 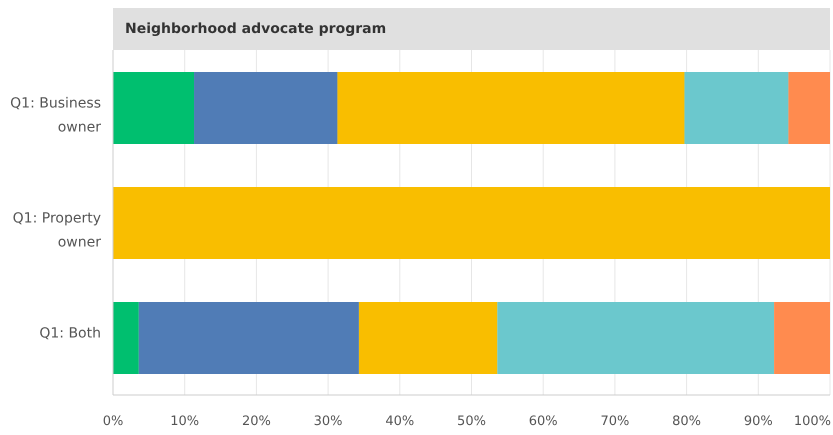 I want to click on chart-title: Neighborhood advocate program, so click(x=471, y=29).